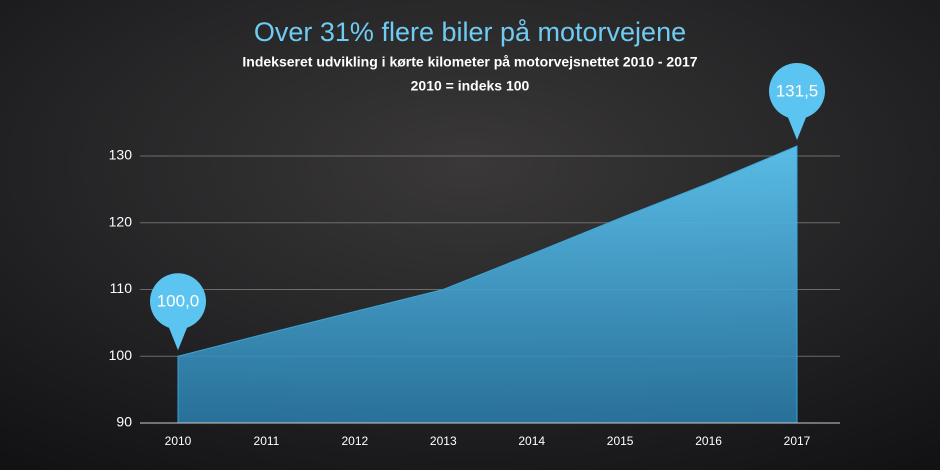 Image resolution: width=940 pixels, height=470 pixels. What do you see at coordinates (797, 441) in the screenshot?
I see `x-tick-label: 2017` at bounding box center [797, 441].